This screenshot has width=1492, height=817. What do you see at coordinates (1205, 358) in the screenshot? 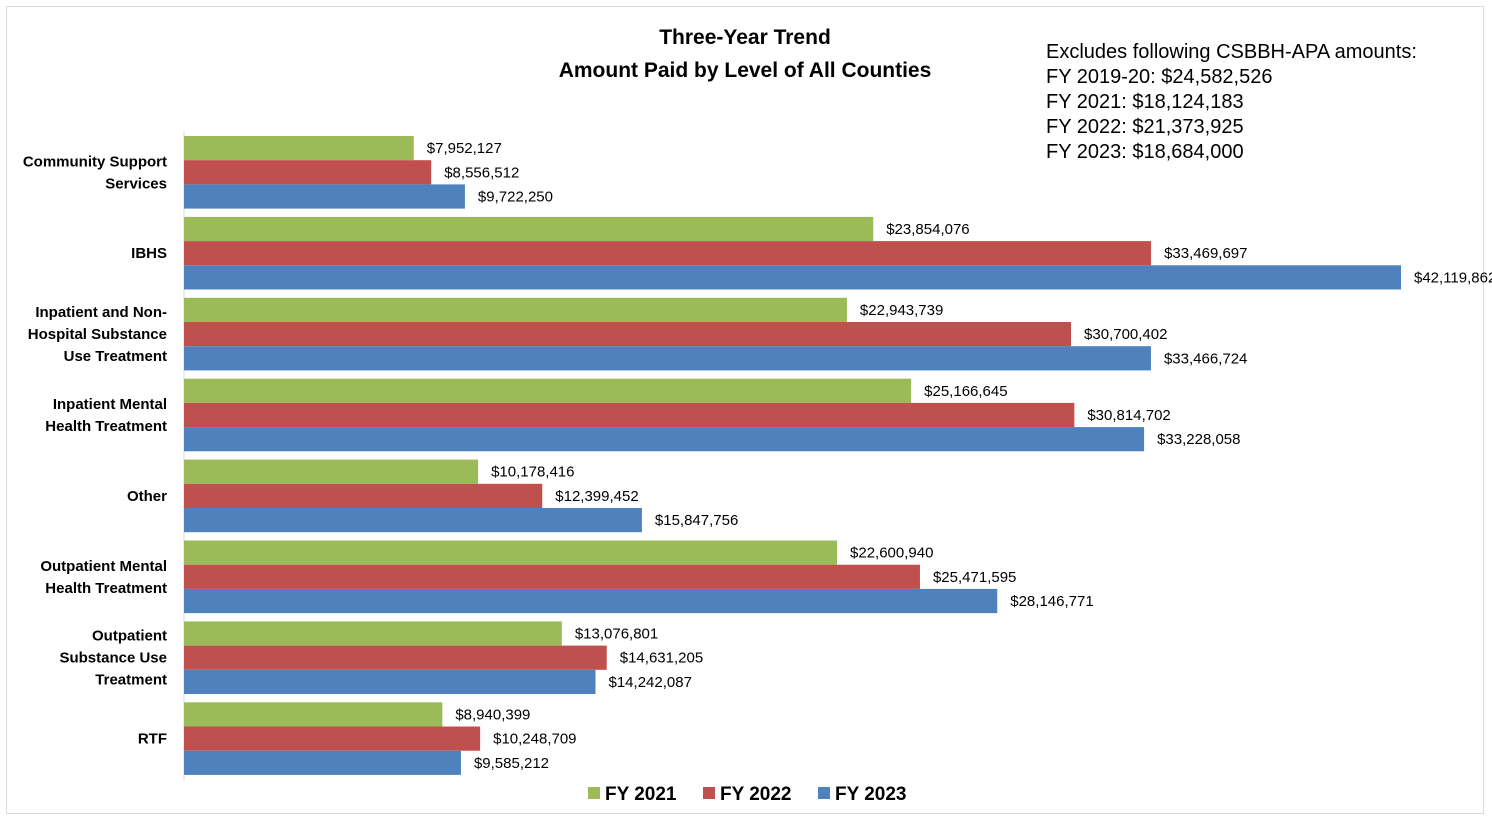
I see `data-label: $33,466,724` at bounding box center [1205, 358].